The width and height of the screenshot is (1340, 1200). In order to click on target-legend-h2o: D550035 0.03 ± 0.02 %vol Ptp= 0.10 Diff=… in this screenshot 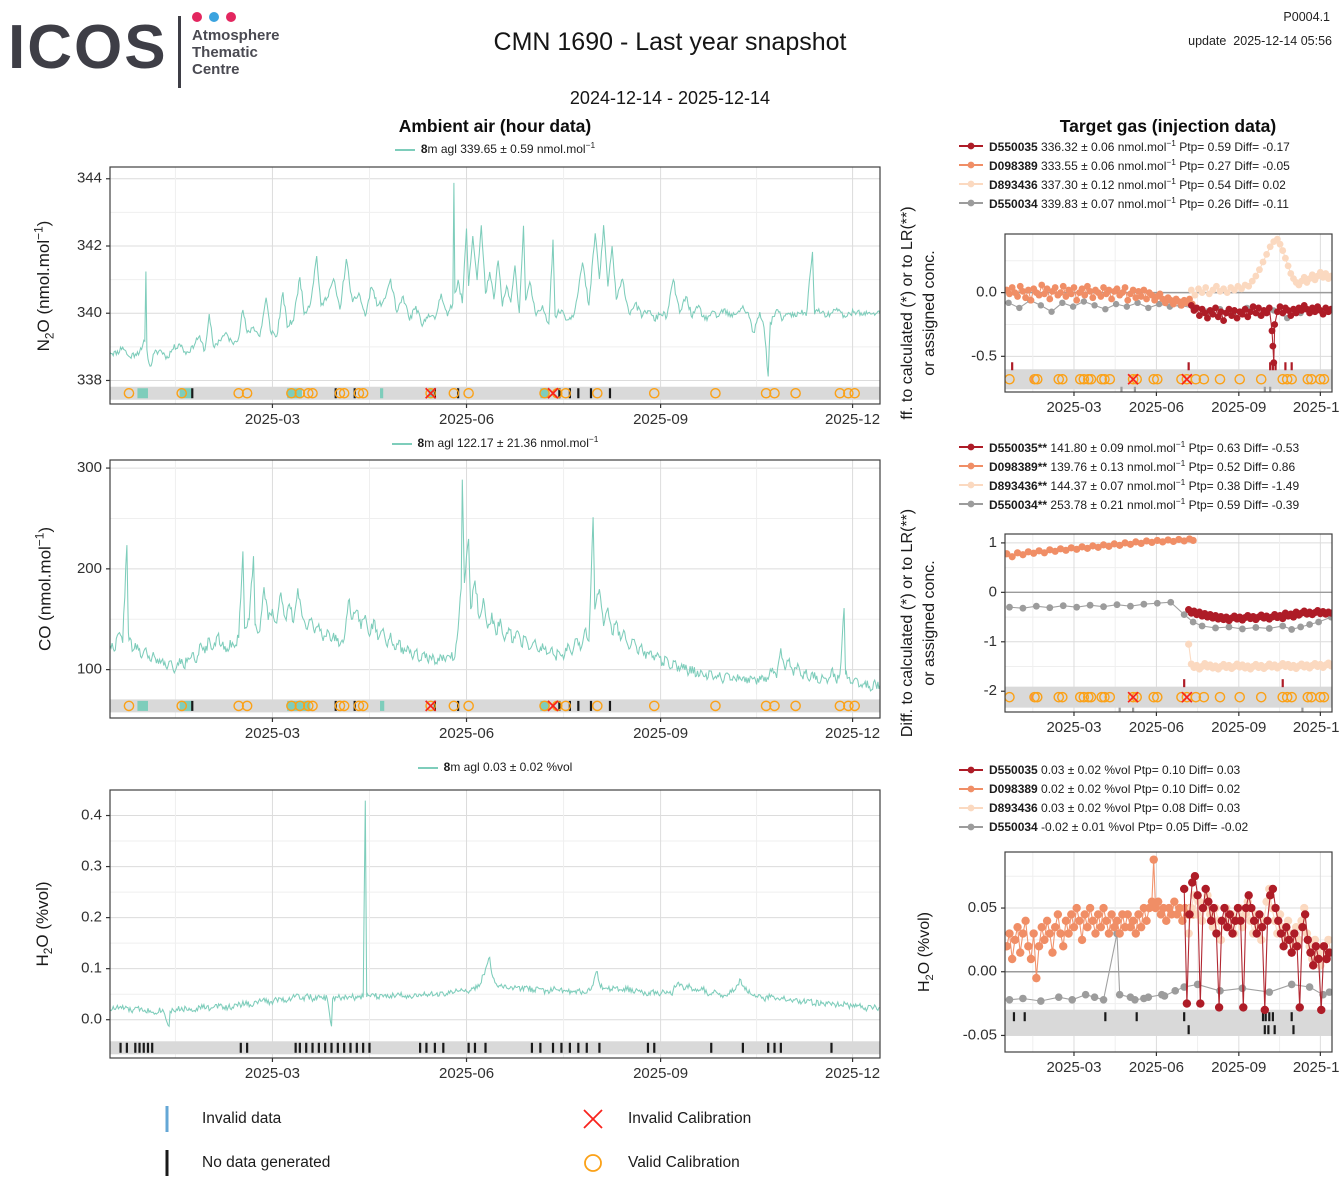, I will do `click(1148, 798)`.